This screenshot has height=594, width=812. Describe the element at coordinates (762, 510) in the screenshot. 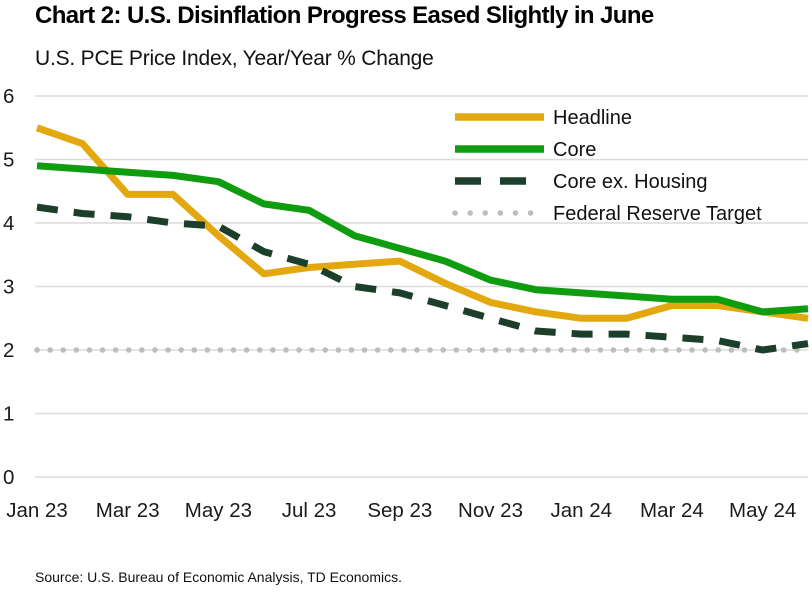

I see `x-tick-label: May 24` at that location.